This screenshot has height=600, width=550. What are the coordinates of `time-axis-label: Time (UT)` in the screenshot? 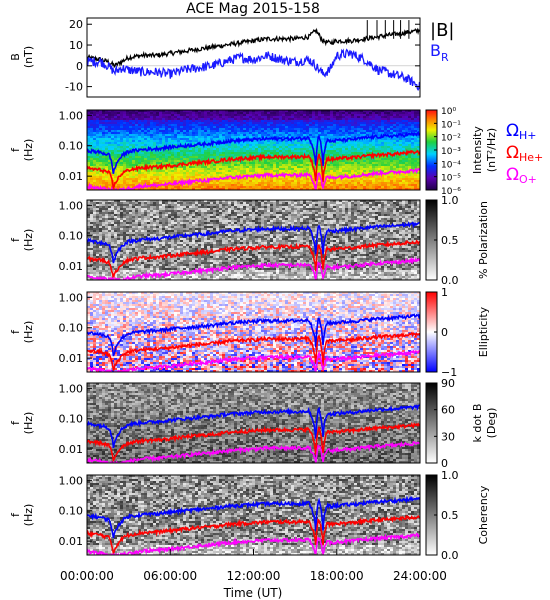 It's located at (253, 593).